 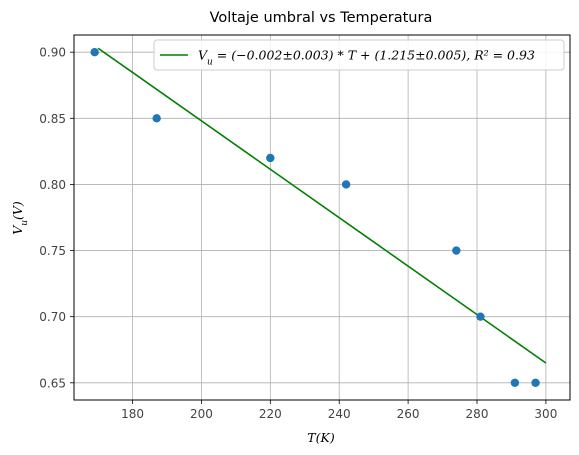 I want to click on x-axis-label: T(K), so click(x=321, y=437).